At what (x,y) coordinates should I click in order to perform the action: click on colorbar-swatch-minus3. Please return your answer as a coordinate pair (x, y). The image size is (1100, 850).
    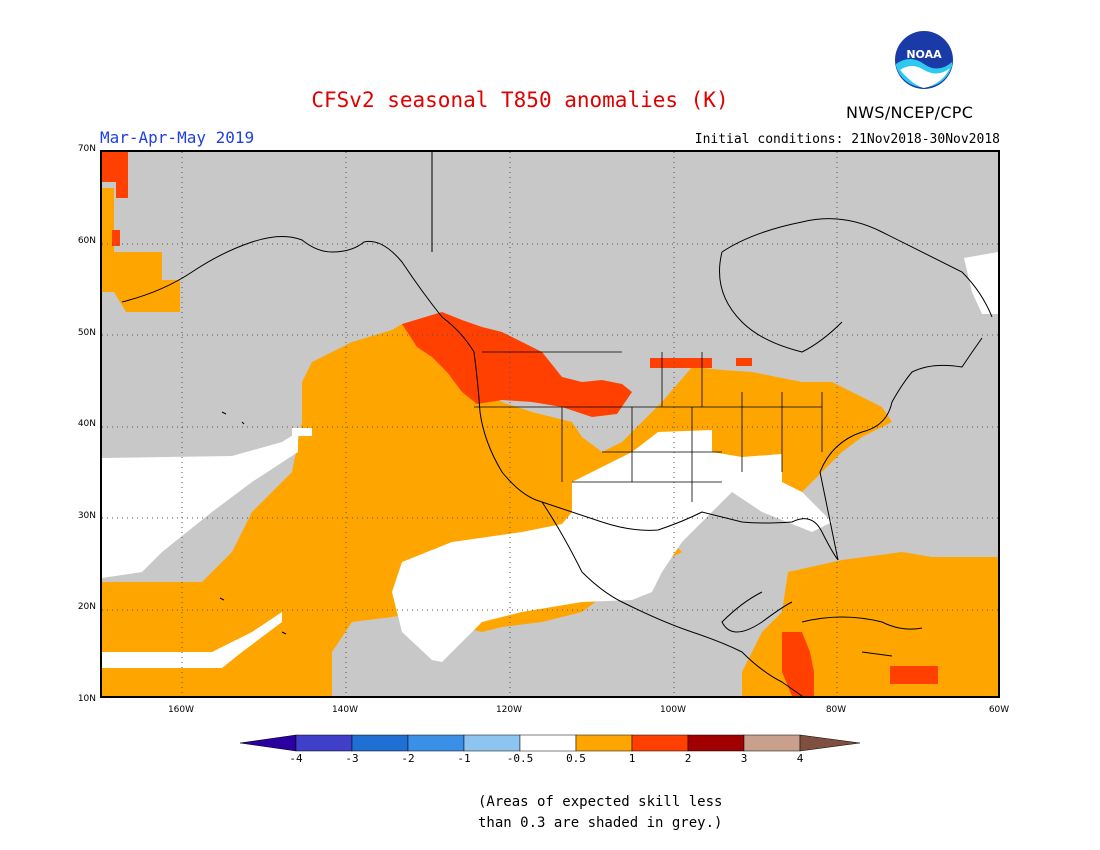
    Looking at the image, I should click on (380, 743).